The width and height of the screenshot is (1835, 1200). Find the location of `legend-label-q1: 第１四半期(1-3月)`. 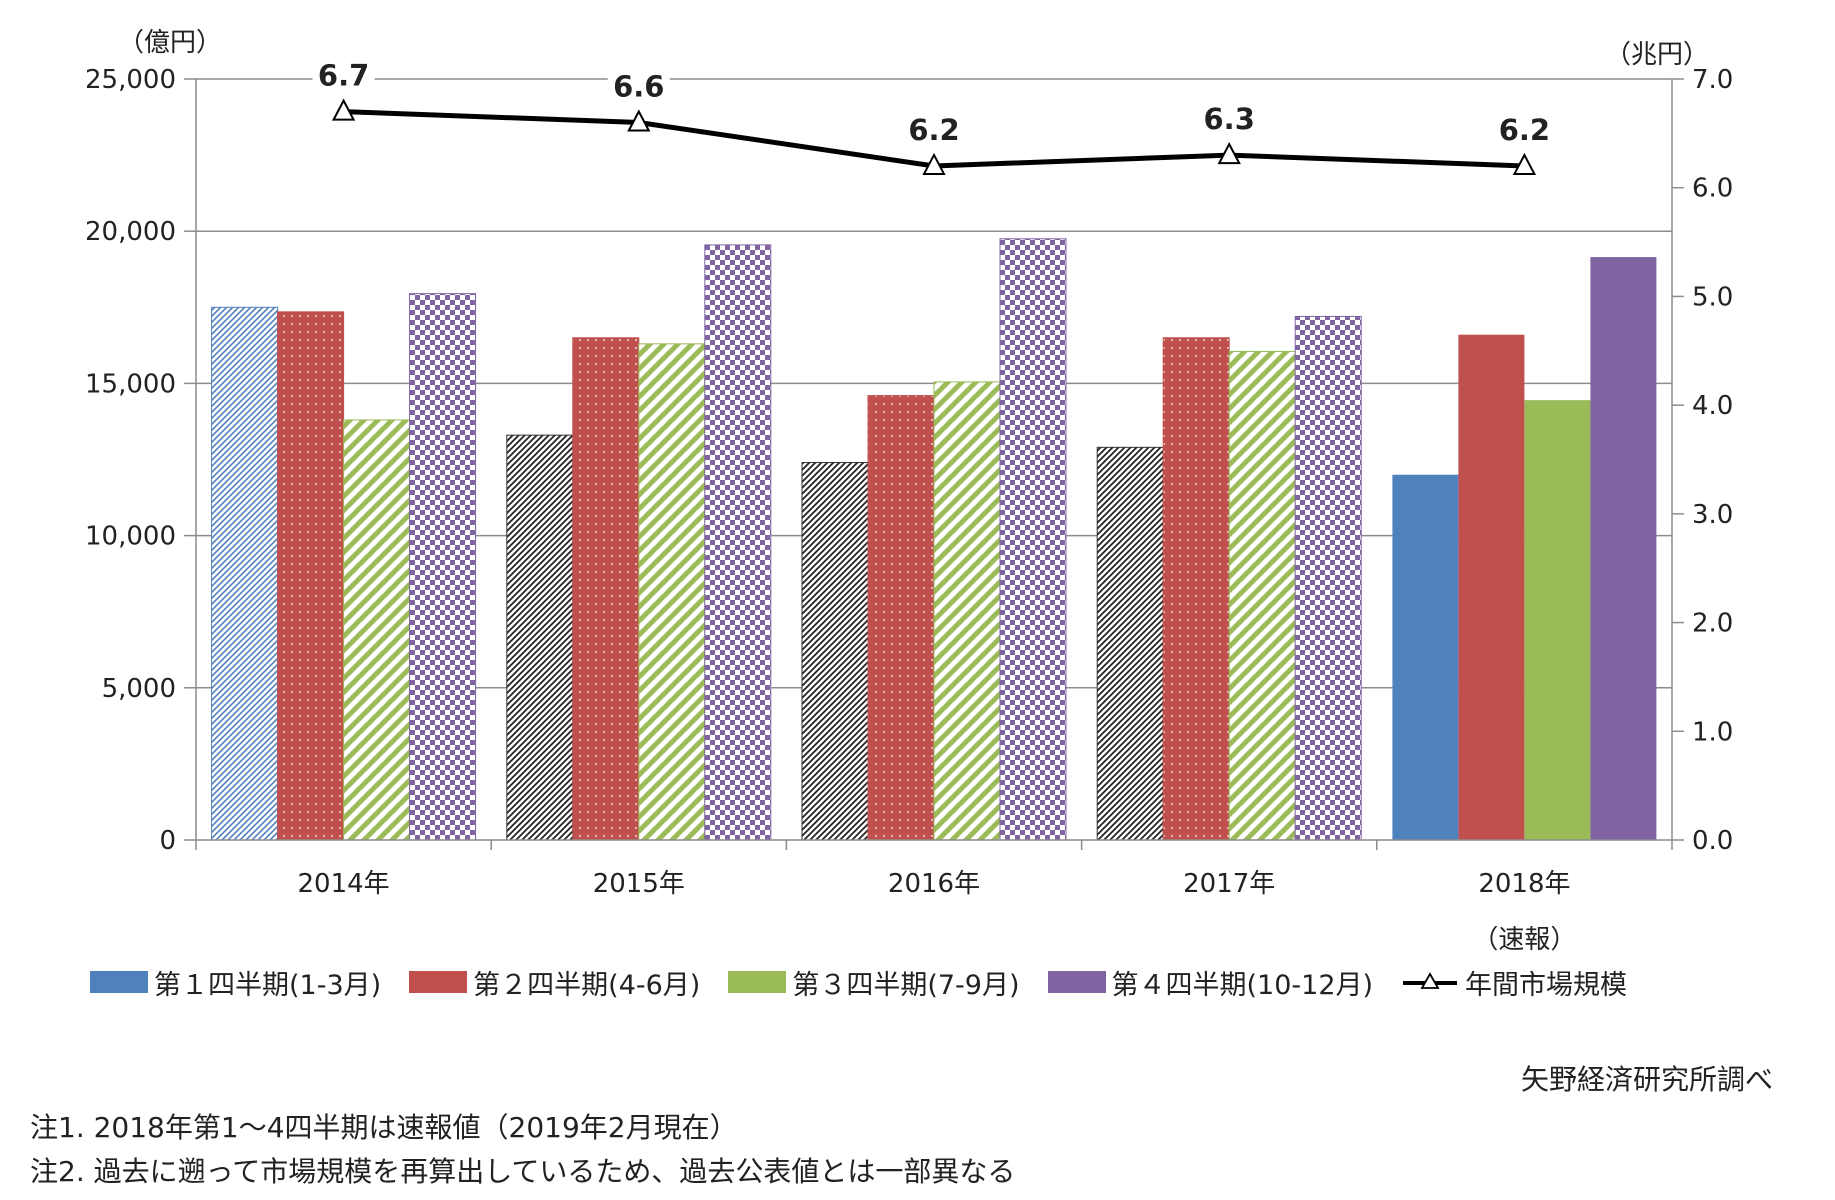

legend-label-q1: 第１四半期(1-3月) is located at coordinates (268, 985).